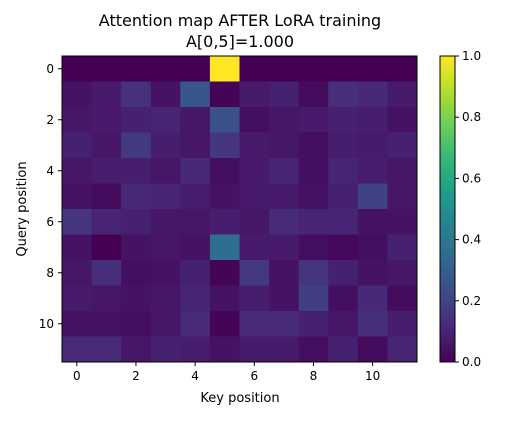  What do you see at coordinates (22, 208) in the screenshot?
I see `y-axis-label: Query position` at bounding box center [22, 208].